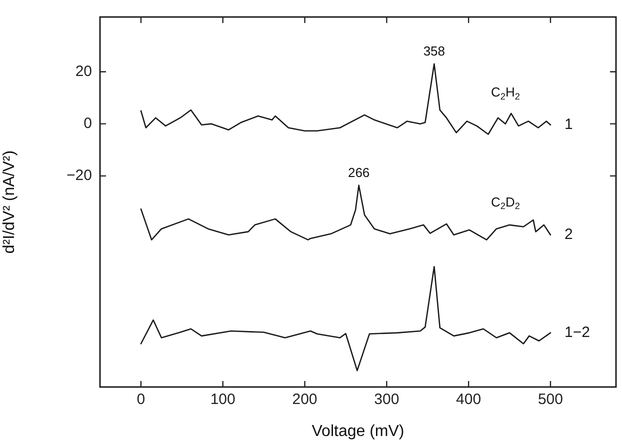  Describe the element at coordinates (79, 175) in the screenshot. I see `y-tick-label: −20` at that location.